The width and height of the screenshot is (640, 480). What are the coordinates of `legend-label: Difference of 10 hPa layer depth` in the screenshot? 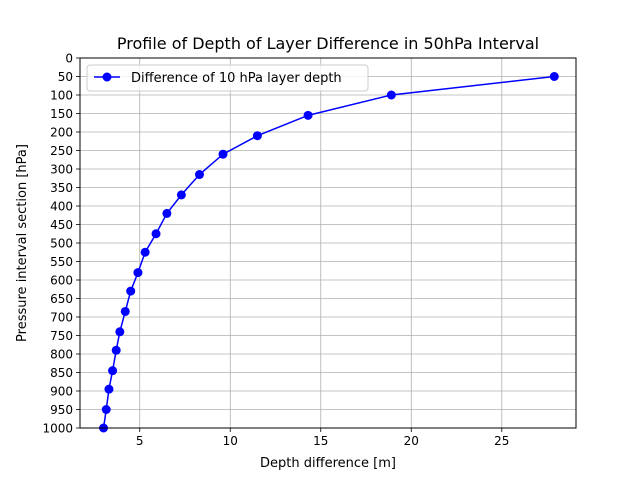 It's located at (236, 78).